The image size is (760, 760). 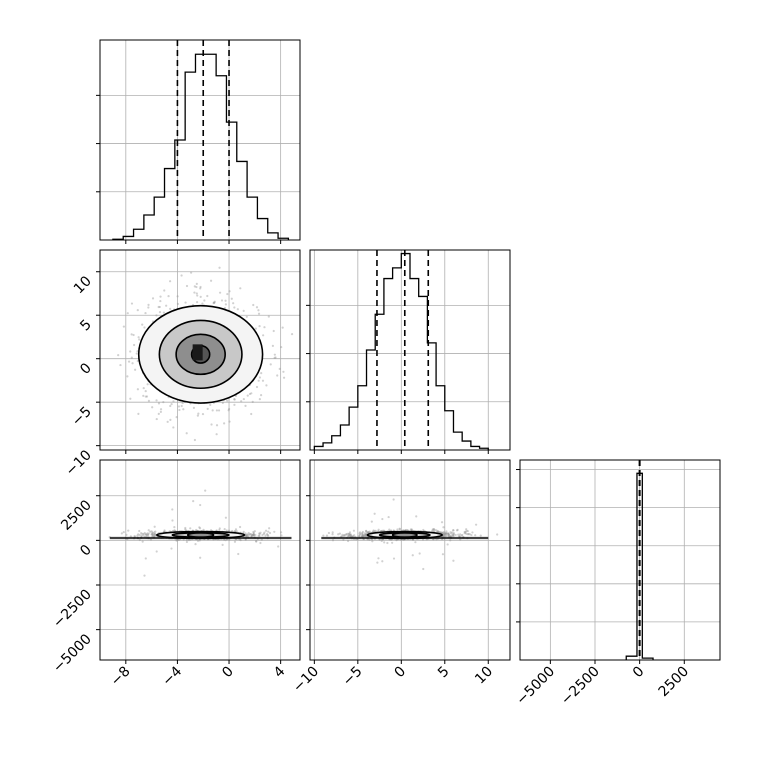 What do you see at coordinates (200, 354) in the screenshot?
I see `contour-line` at bounding box center [200, 354].